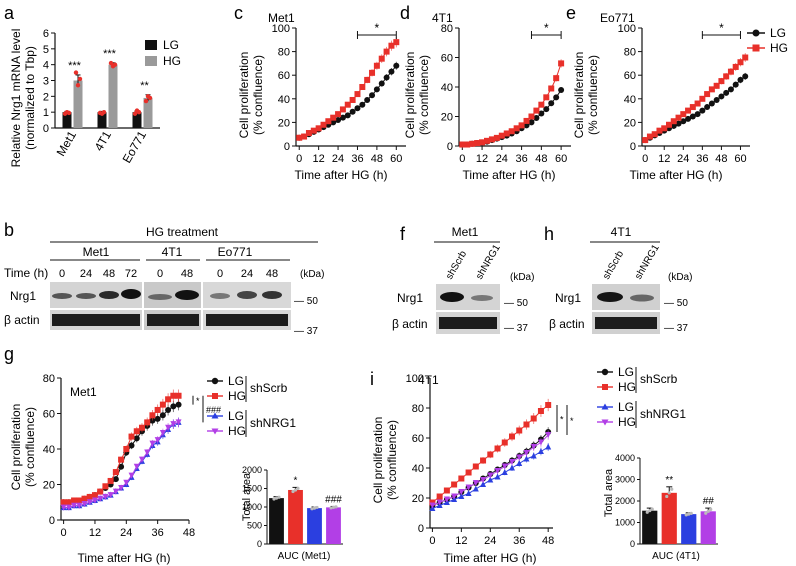 The image size is (796, 566). What do you see at coordinates (396, 159) in the screenshot?
I see `panel-c-x-tick-label: 60` at bounding box center [396, 159].